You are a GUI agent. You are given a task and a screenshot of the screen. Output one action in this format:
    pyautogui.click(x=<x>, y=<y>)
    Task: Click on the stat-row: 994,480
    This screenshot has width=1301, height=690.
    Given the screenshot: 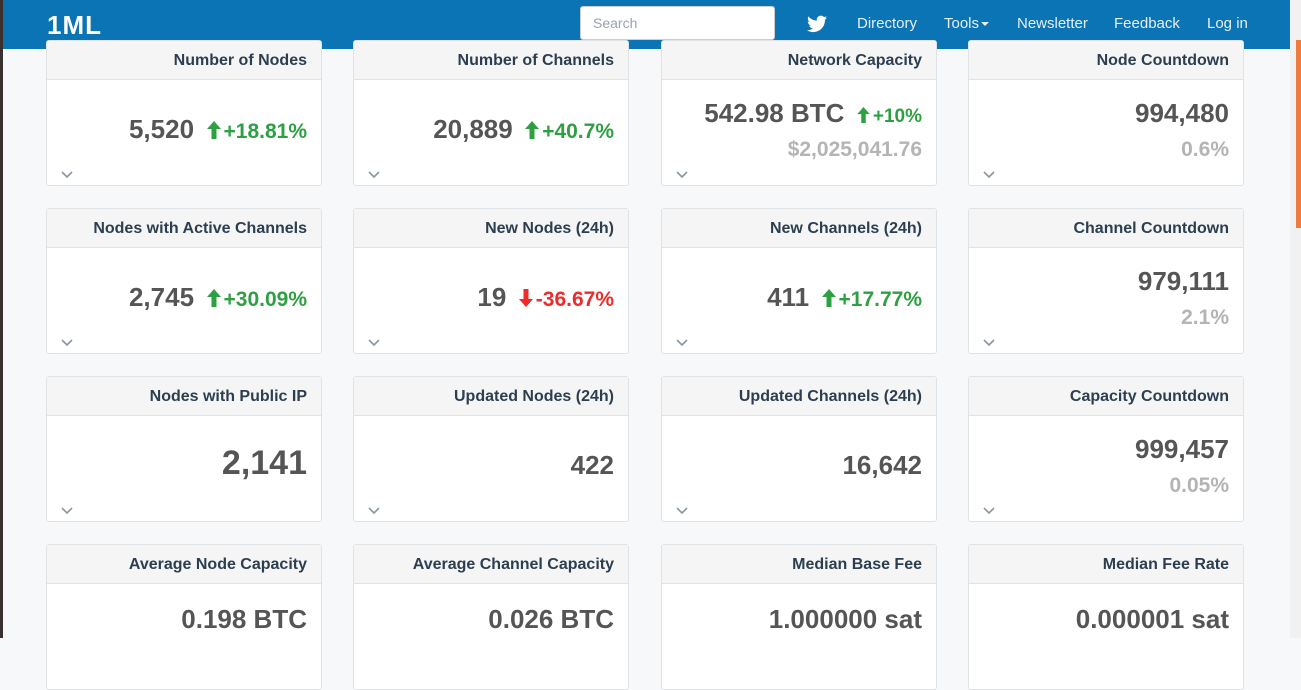 What is the action you would take?
    pyautogui.click(x=1182, y=113)
    